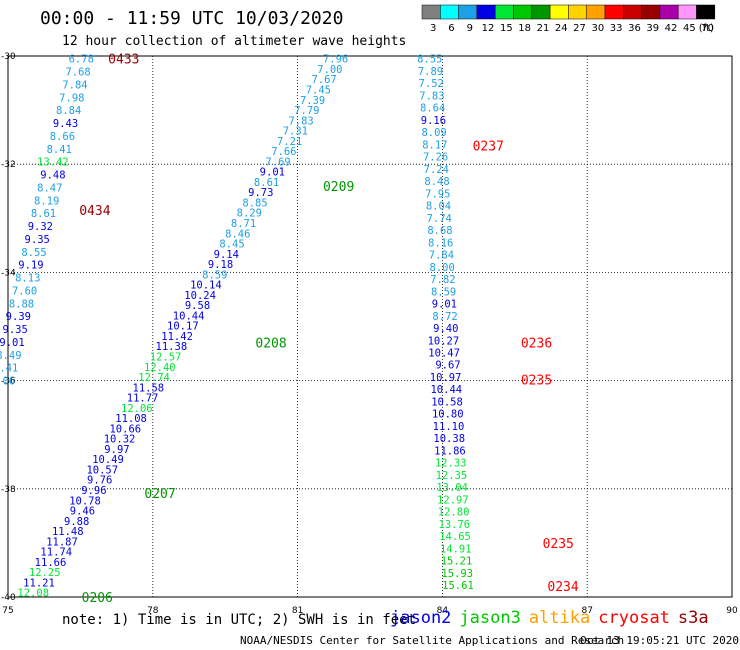  What do you see at coordinates (71, 98) in the screenshot?
I see `wave-height-value: 7.98` at bounding box center [71, 98].